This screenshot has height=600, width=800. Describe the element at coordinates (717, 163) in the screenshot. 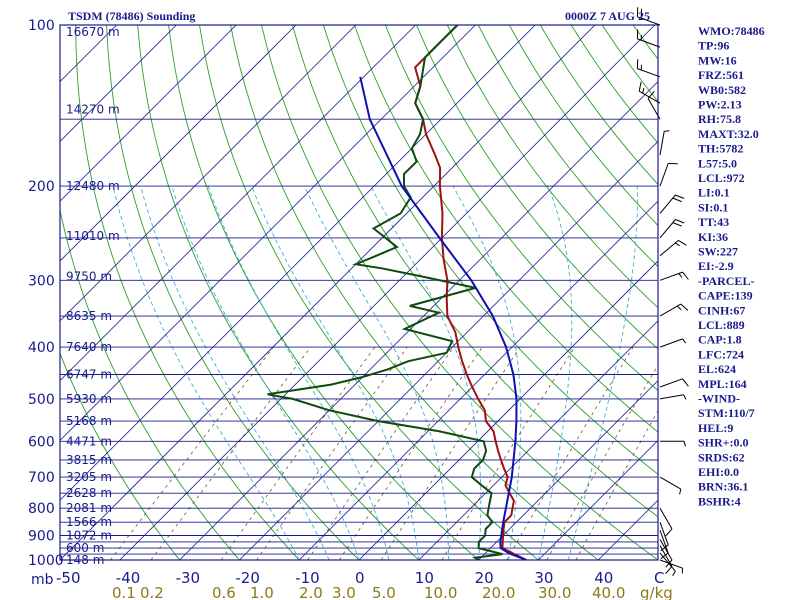

I see `index-item: L57:5.0` at that location.